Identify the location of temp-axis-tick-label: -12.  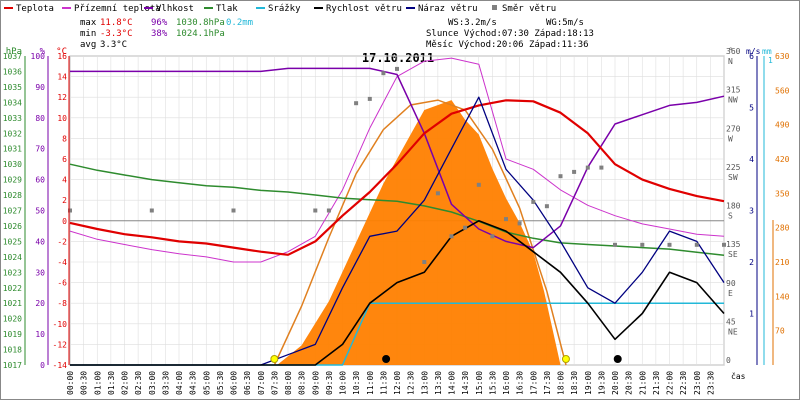
(60, 344).